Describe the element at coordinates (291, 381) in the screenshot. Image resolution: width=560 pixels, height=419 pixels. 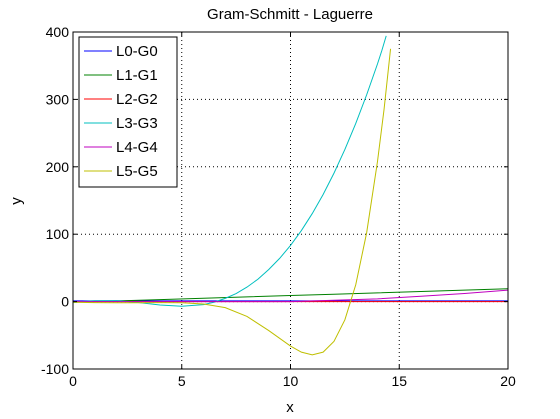
I see `x-tick-label: 10` at that location.